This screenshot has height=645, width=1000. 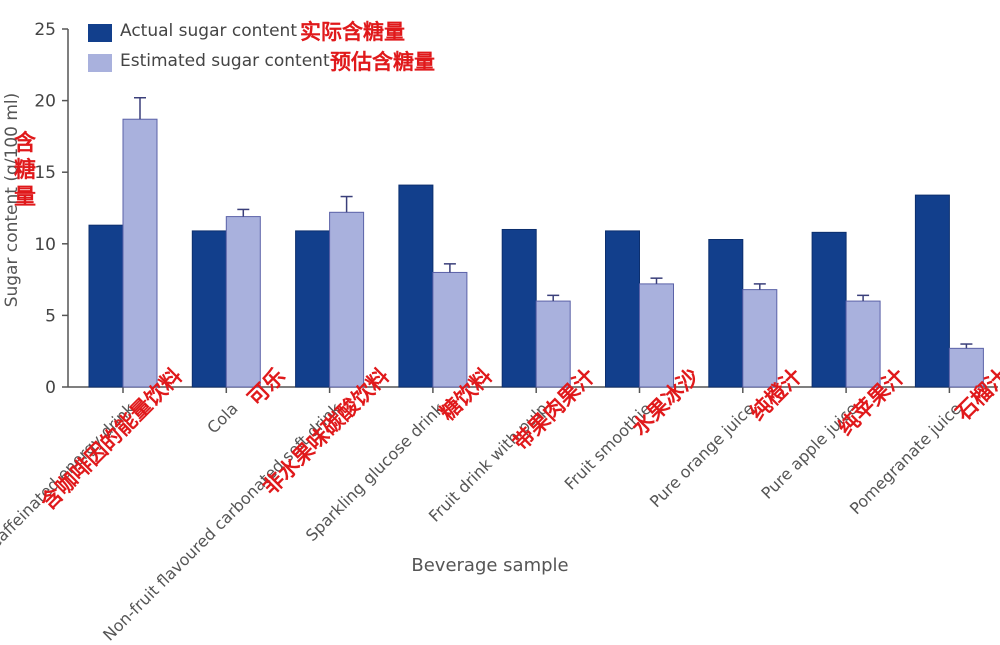 I want to click on x-axis-label: Beverage sample, so click(x=490, y=565).